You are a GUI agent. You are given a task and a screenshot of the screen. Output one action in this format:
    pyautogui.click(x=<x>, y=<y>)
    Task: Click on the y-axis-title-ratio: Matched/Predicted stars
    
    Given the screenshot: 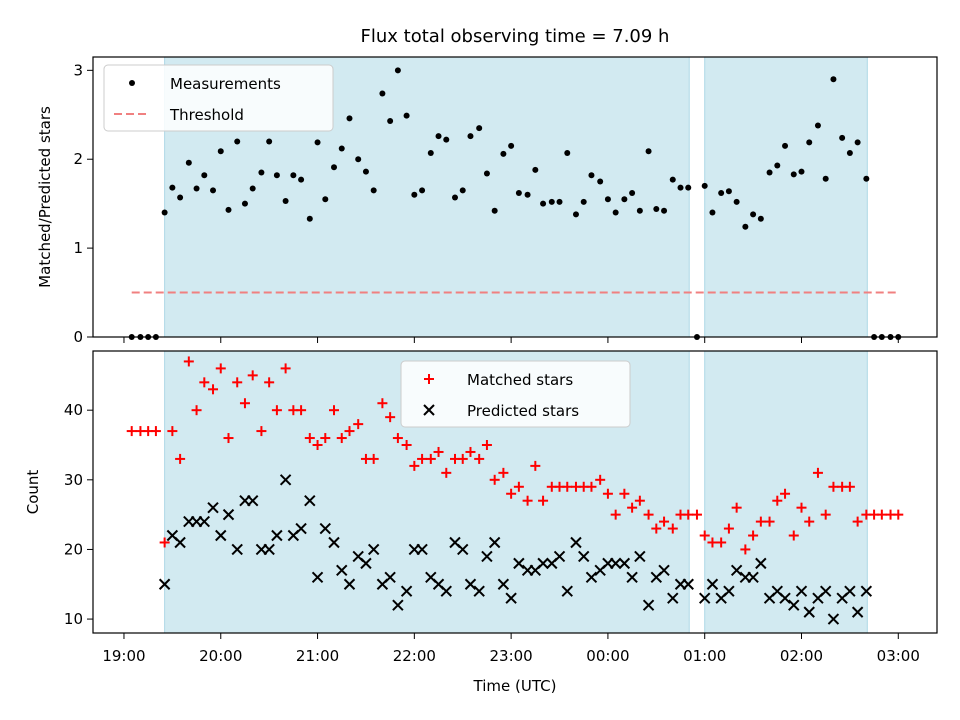 What is the action you would take?
    pyautogui.click(x=45, y=197)
    